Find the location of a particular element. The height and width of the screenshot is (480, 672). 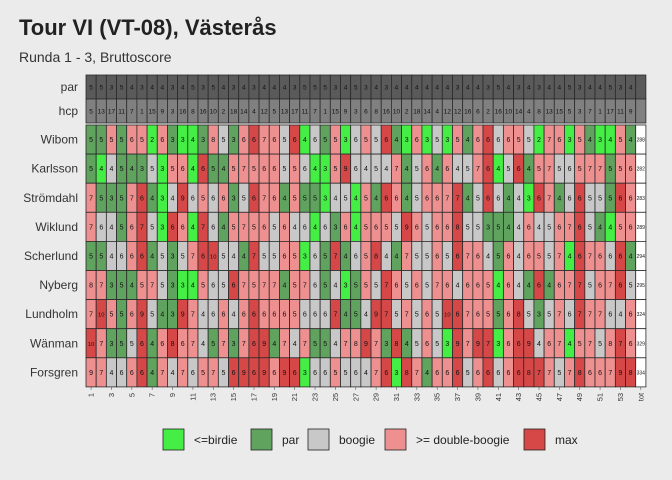

header-cell-label: 8 is located at coordinates (376, 112).